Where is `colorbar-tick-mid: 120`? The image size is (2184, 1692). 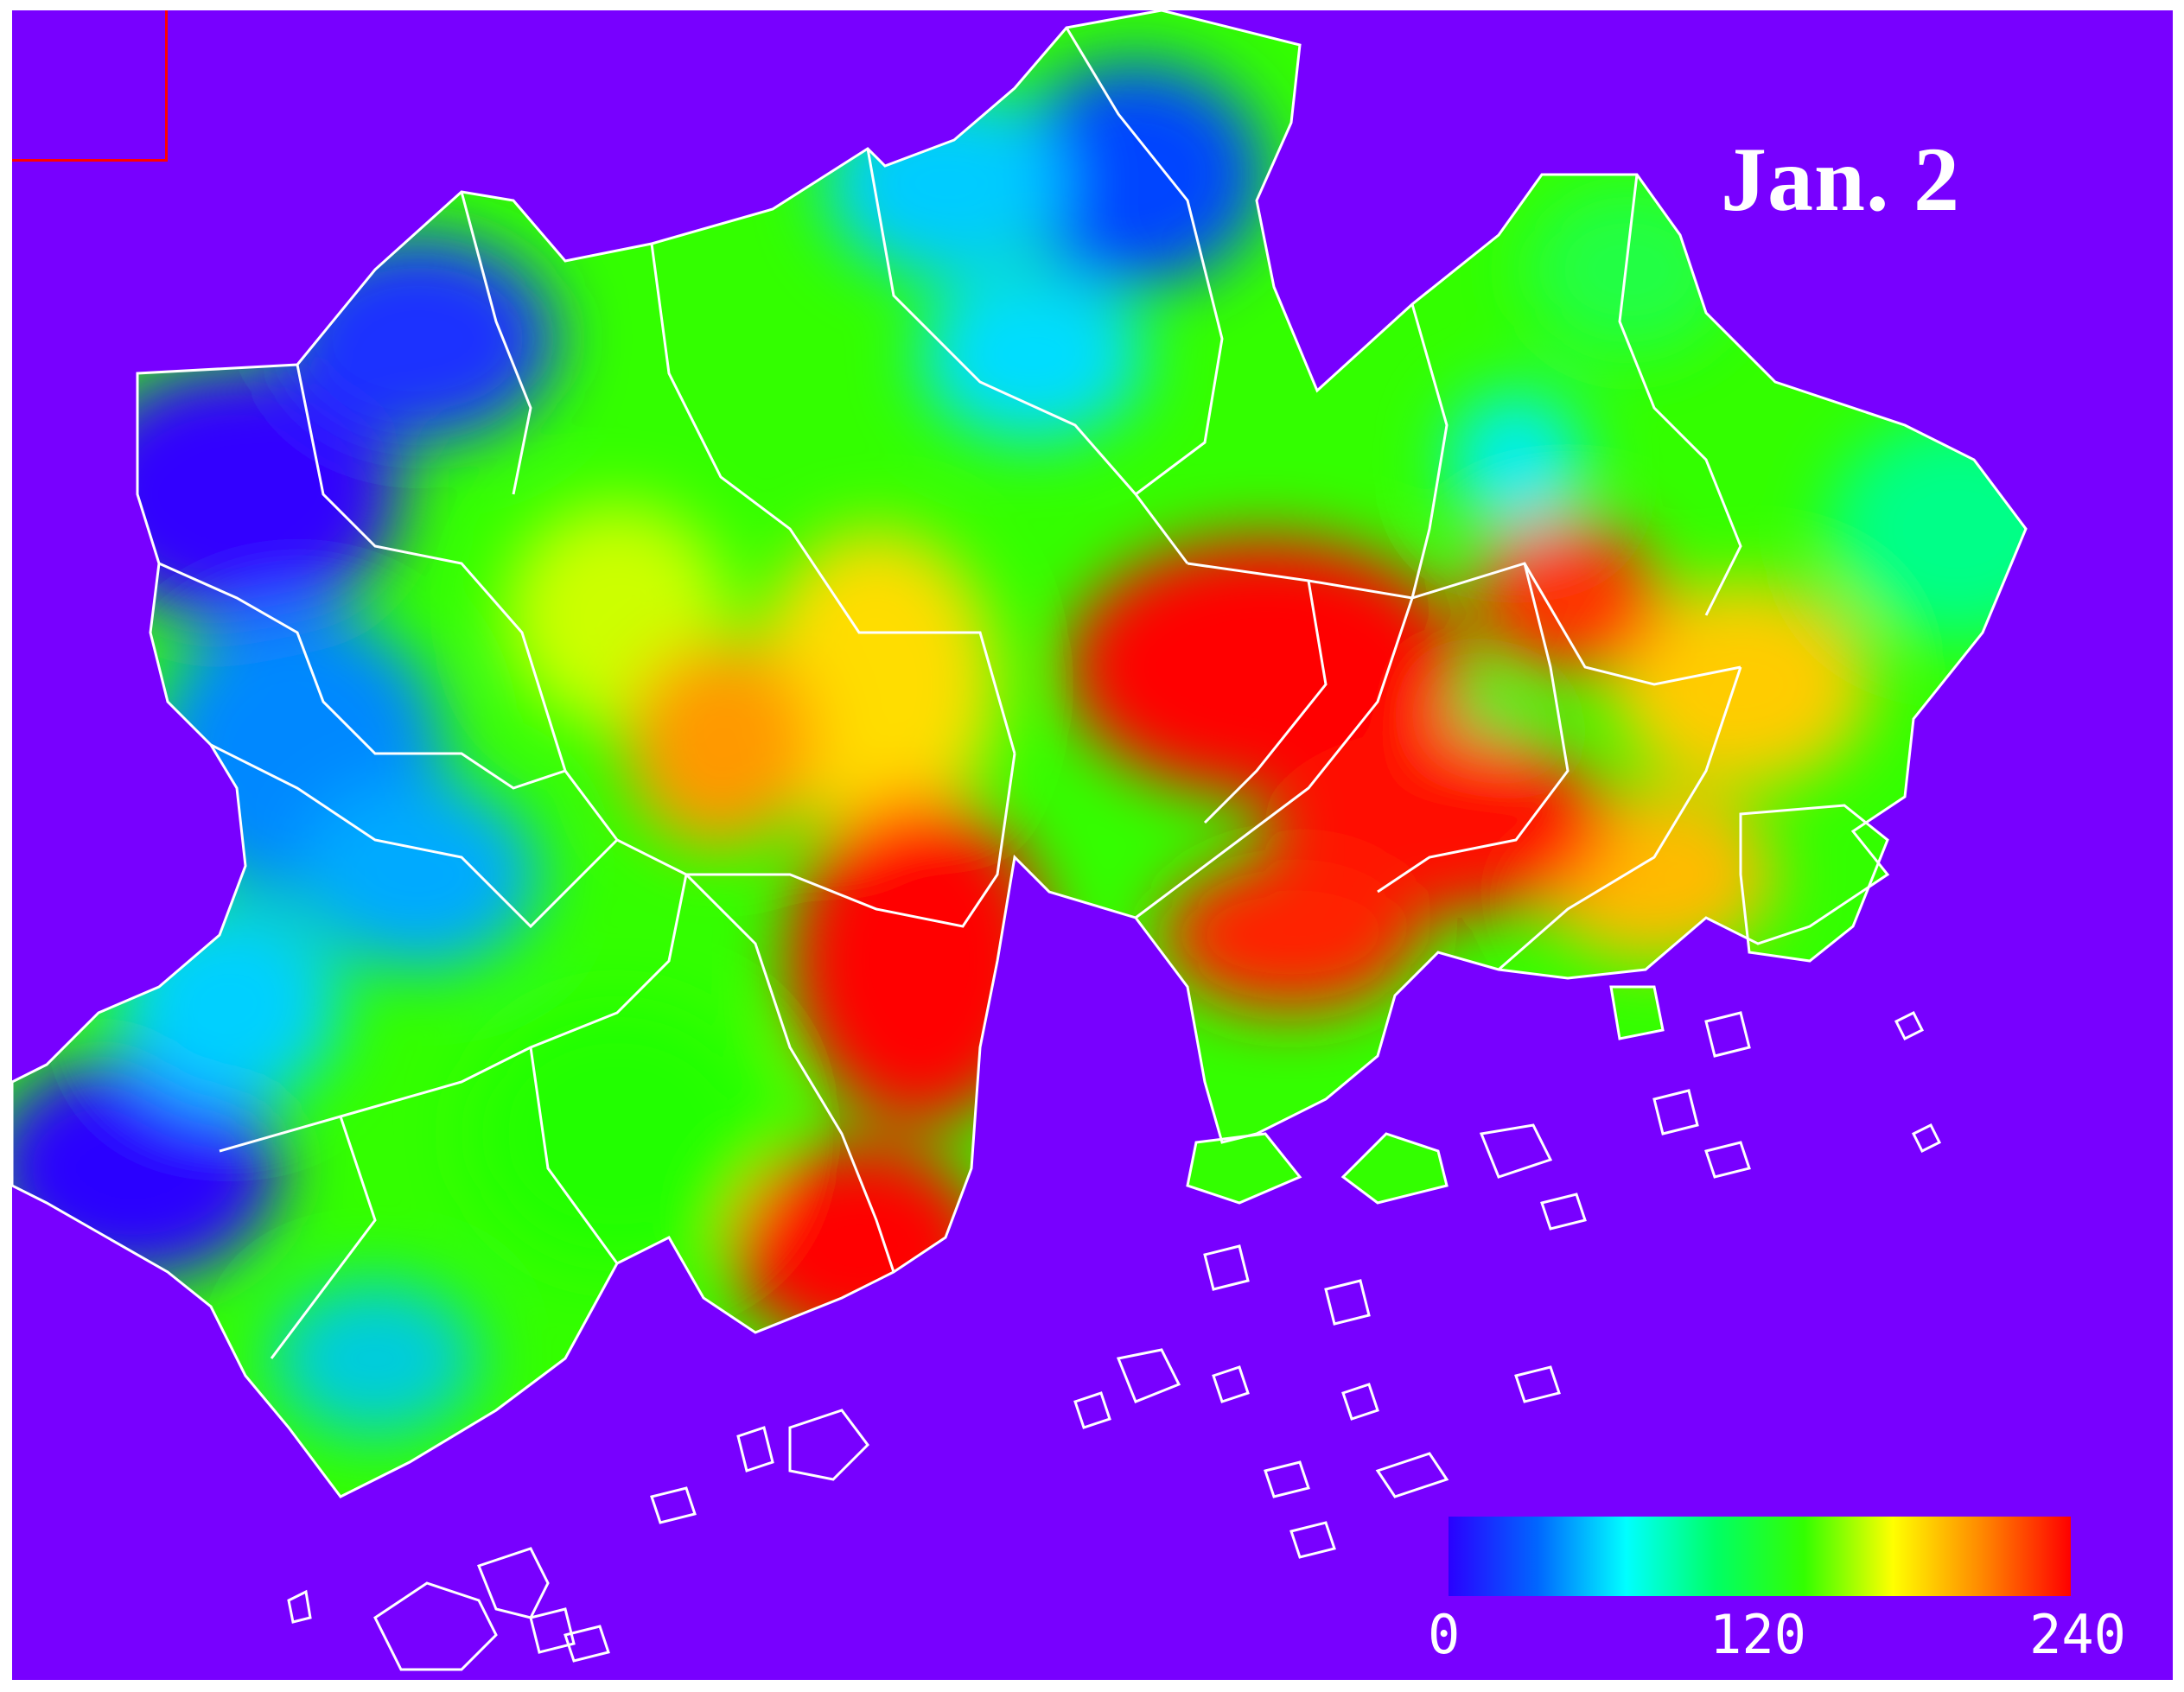 colorbar-tick-mid: 120 is located at coordinates (1758, 1634).